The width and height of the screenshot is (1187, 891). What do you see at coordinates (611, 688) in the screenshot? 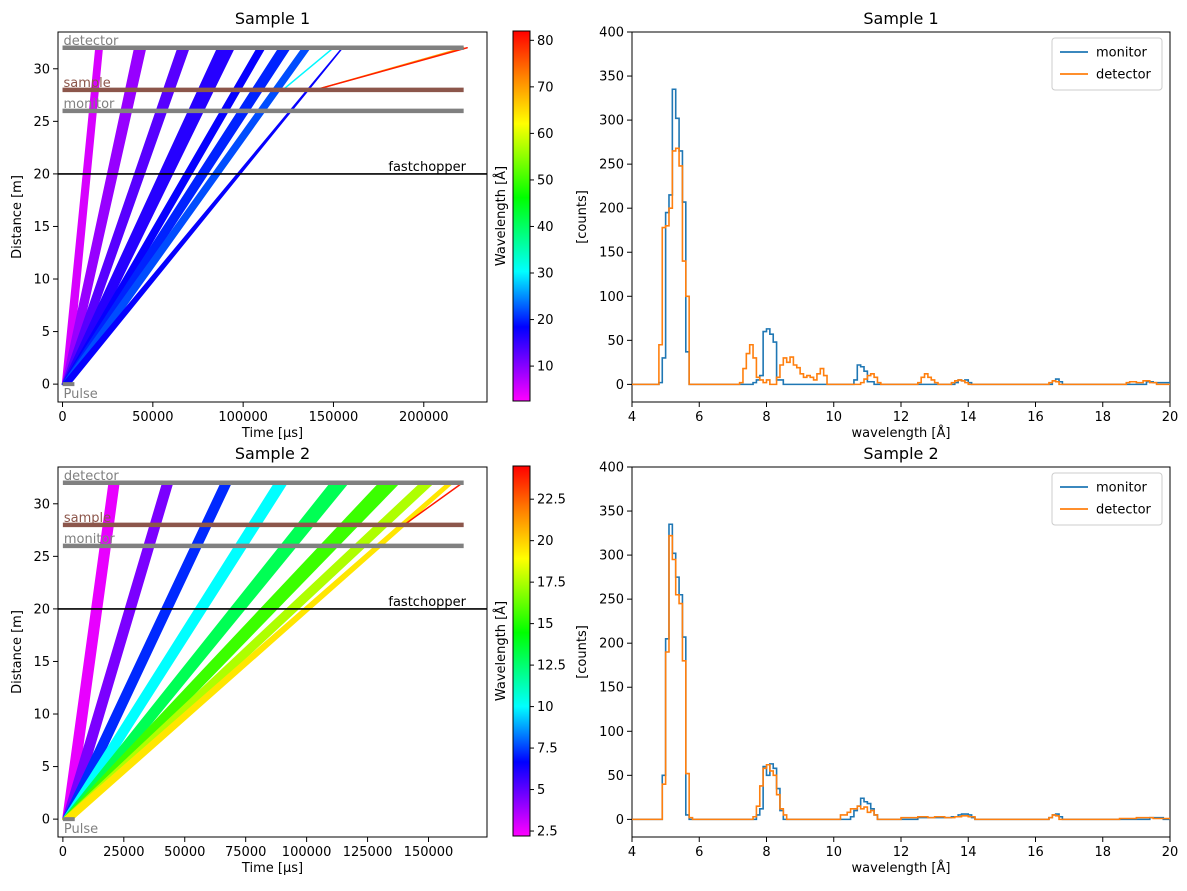
I see `y-tick-label: 150` at bounding box center [611, 688].